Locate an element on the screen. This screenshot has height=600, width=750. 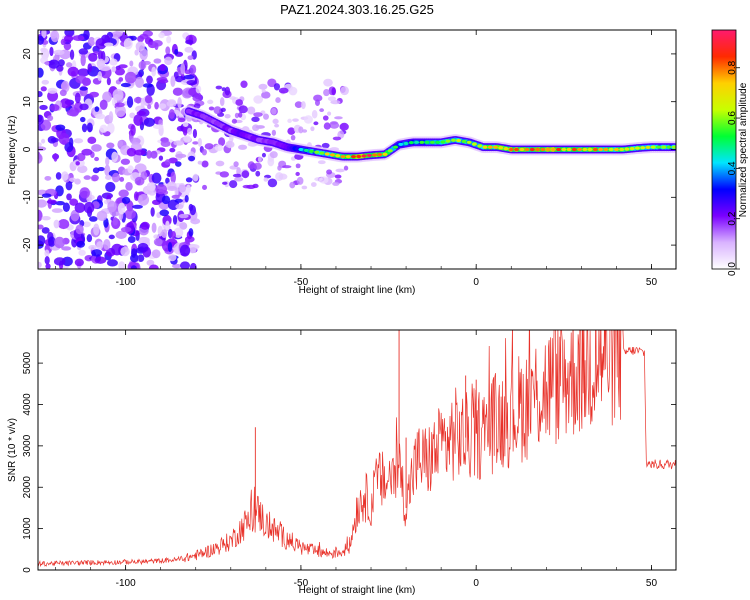
y-tick-label: 4000 is located at coordinates (27, 404).